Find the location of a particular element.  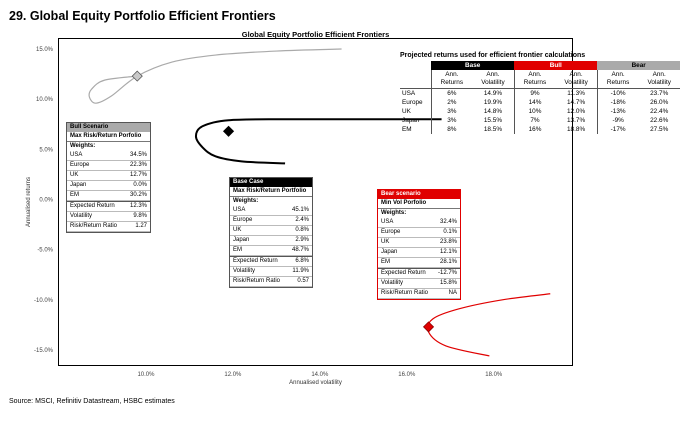

weight-value: 28.1% is located at coordinates (448, 262).